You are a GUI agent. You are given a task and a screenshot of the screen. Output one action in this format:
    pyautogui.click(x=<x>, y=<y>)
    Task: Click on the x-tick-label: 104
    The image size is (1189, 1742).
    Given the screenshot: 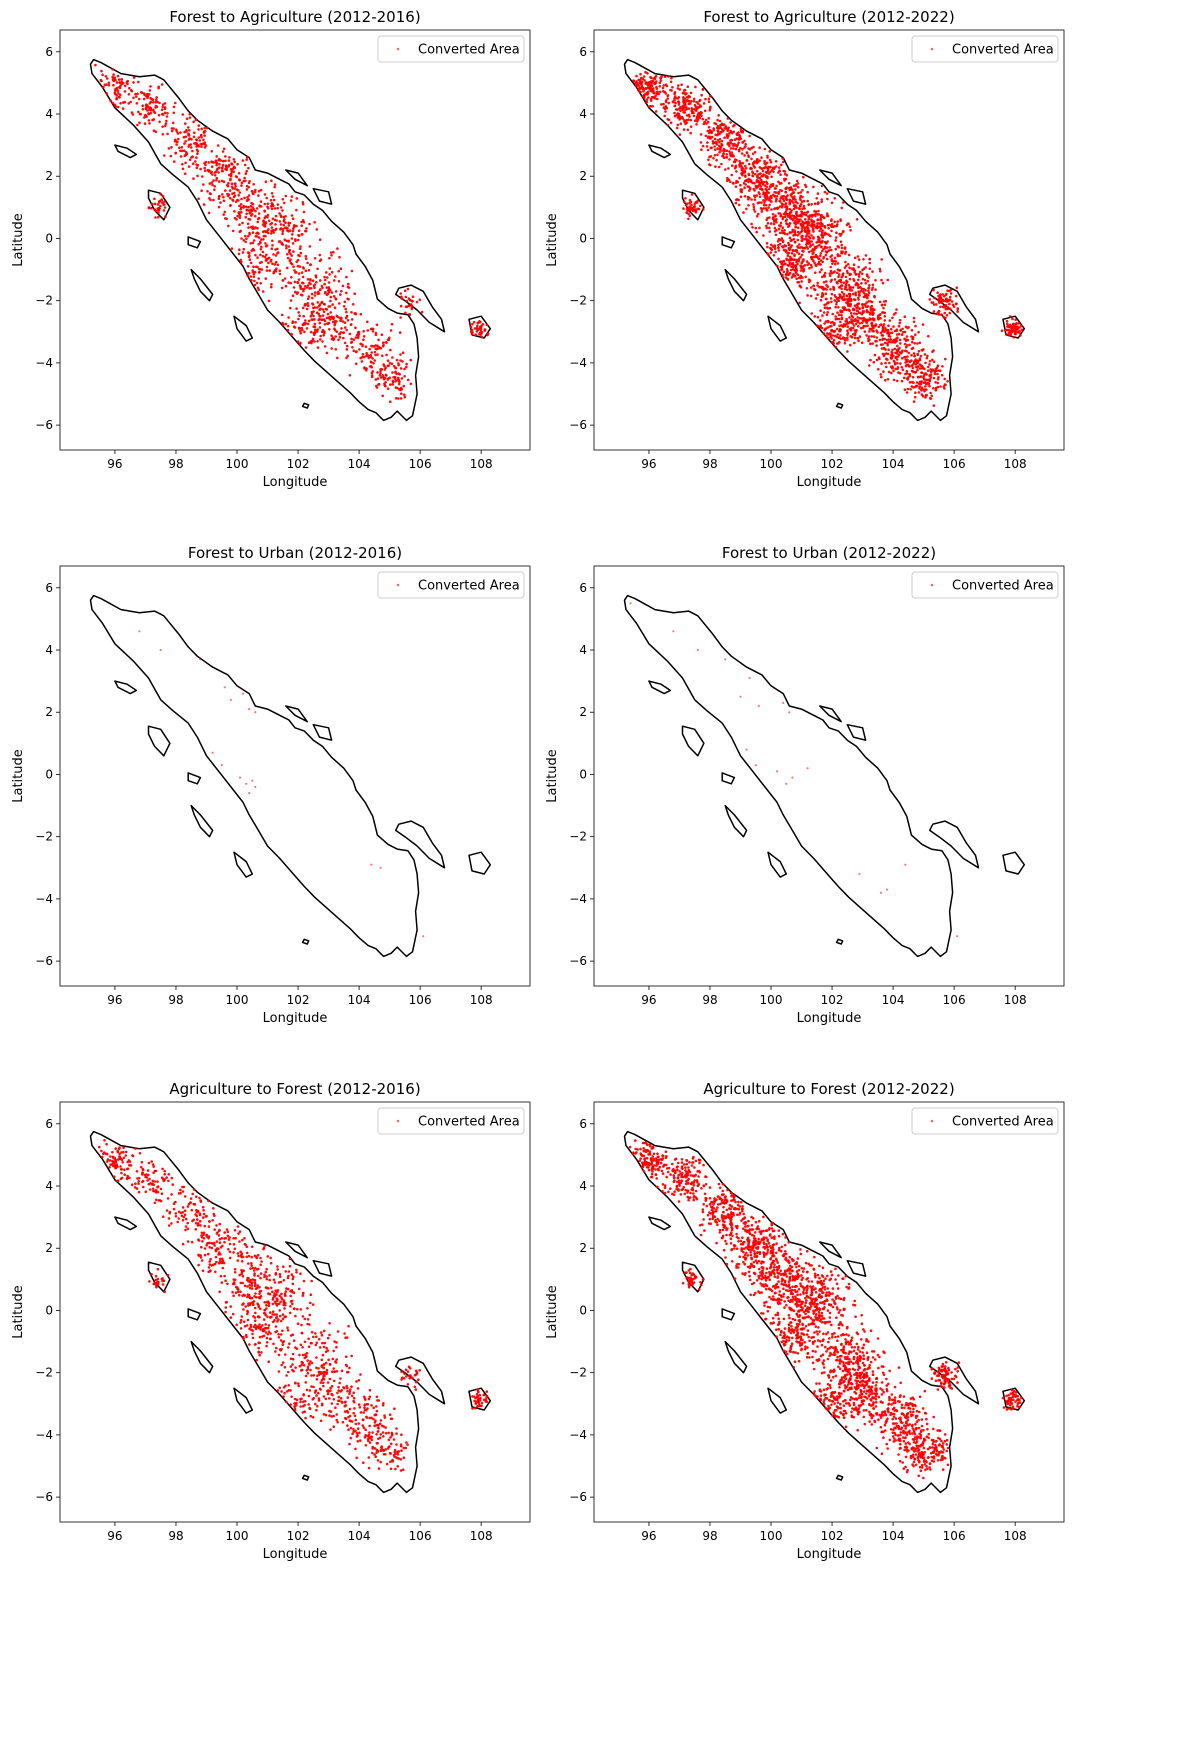 What is the action you would take?
    pyautogui.click(x=359, y=1000)
    